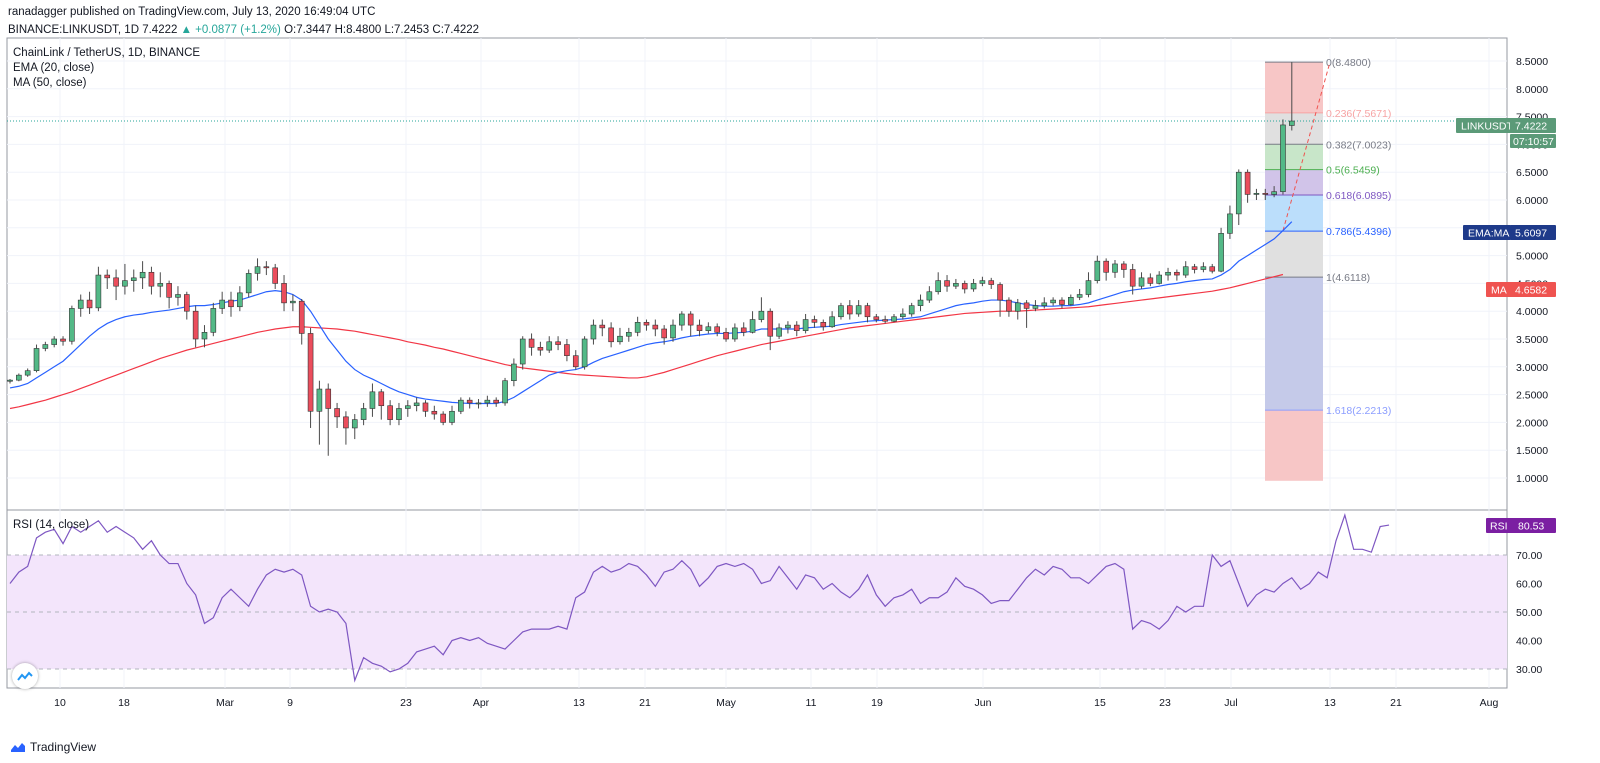  What do you see at coordinates (1532, 173) in the screenshot?
I see `price-tick-label: 6.5000` at bounding box center [1532, 173].